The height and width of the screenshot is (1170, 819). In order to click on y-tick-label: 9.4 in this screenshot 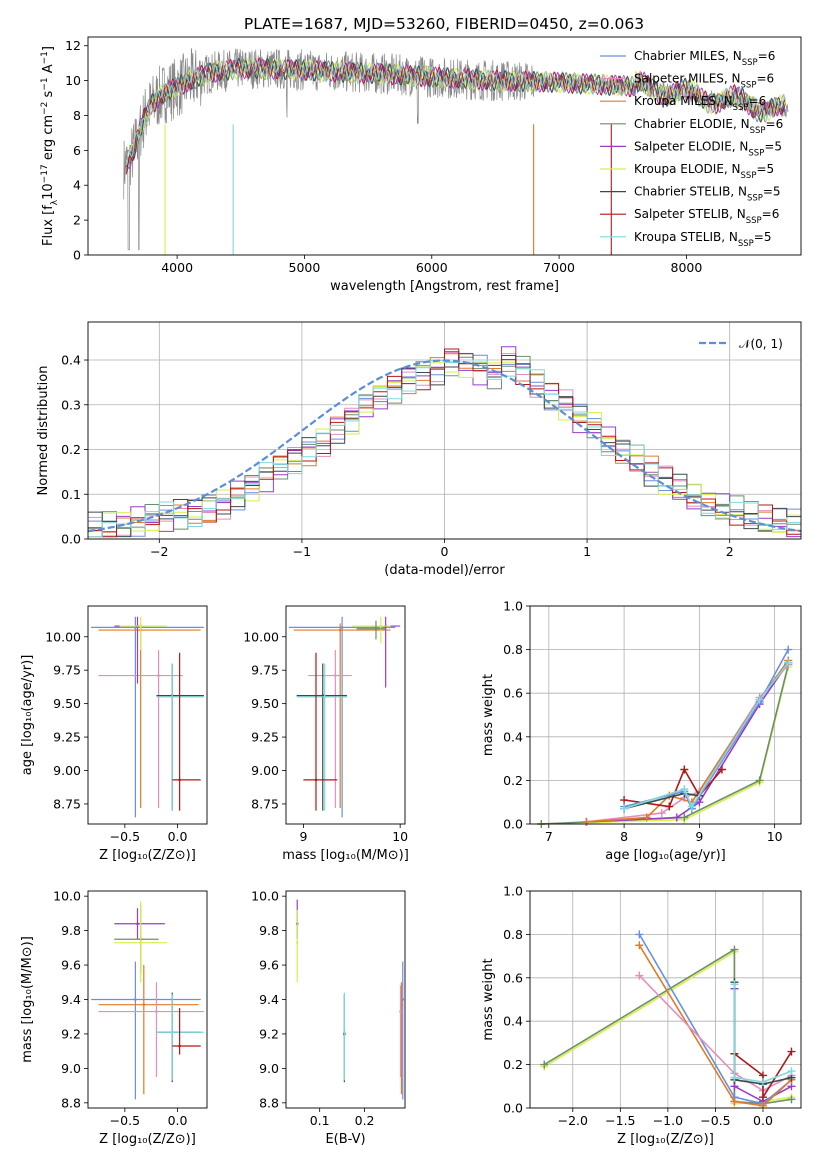, I will do `click(269, 999)`.